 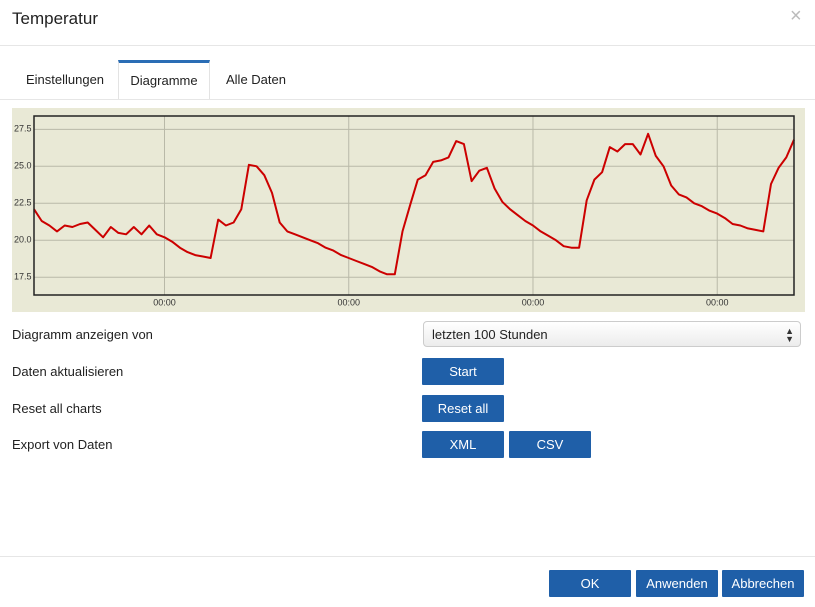 What do you see at coordinates (23, 203) in the screenshot?
I see `y-tick-label: 22.5` at bounding box center [23, 203].